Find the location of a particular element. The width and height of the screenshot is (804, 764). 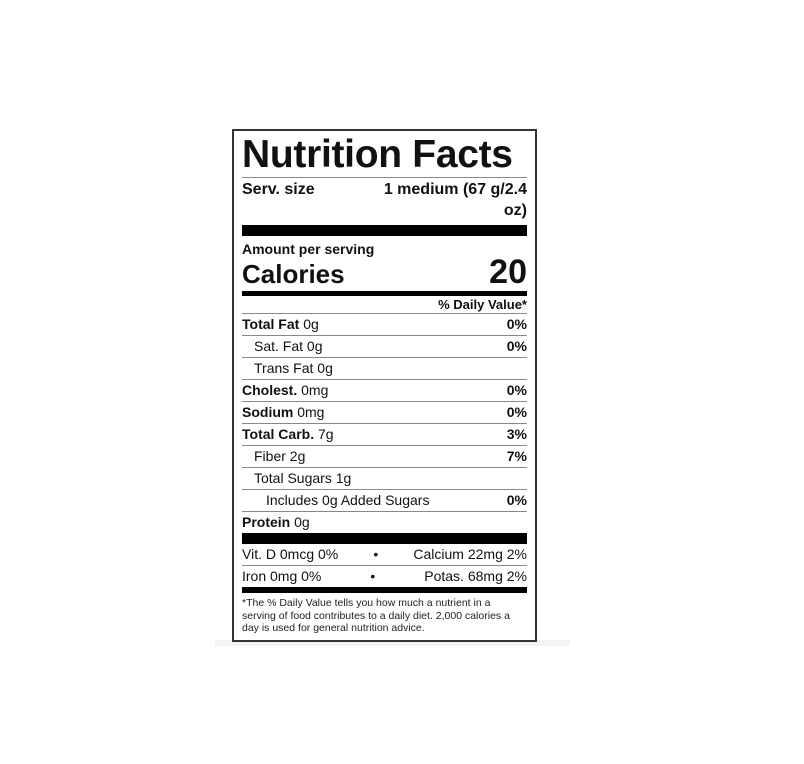

calories-row: Calories 20 is located at coordinates (384, 272).